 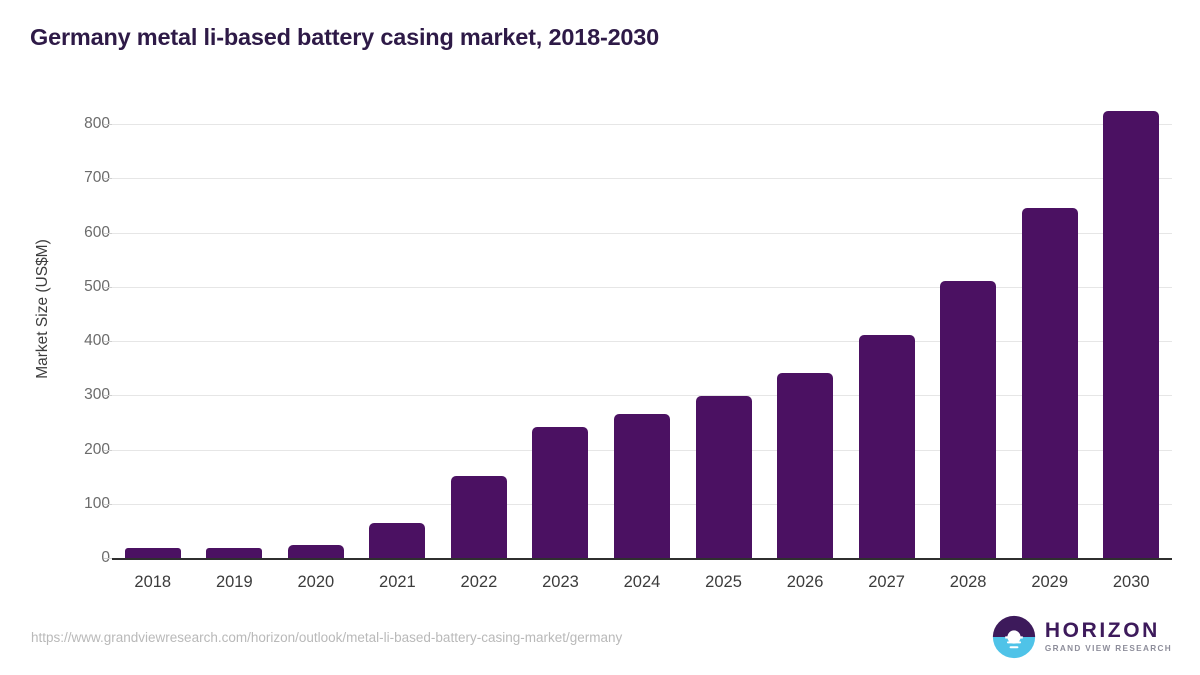 I want to click on x-axis-tick-label: 2030, so click(x=1131, y=582).